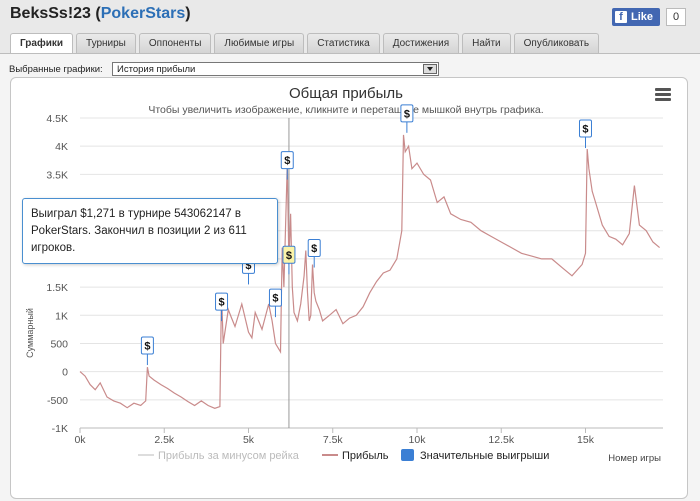  Describe the element at coordinates (57, 119) in the screenshot. I see `y-tick-label: 4.5K` at that location.